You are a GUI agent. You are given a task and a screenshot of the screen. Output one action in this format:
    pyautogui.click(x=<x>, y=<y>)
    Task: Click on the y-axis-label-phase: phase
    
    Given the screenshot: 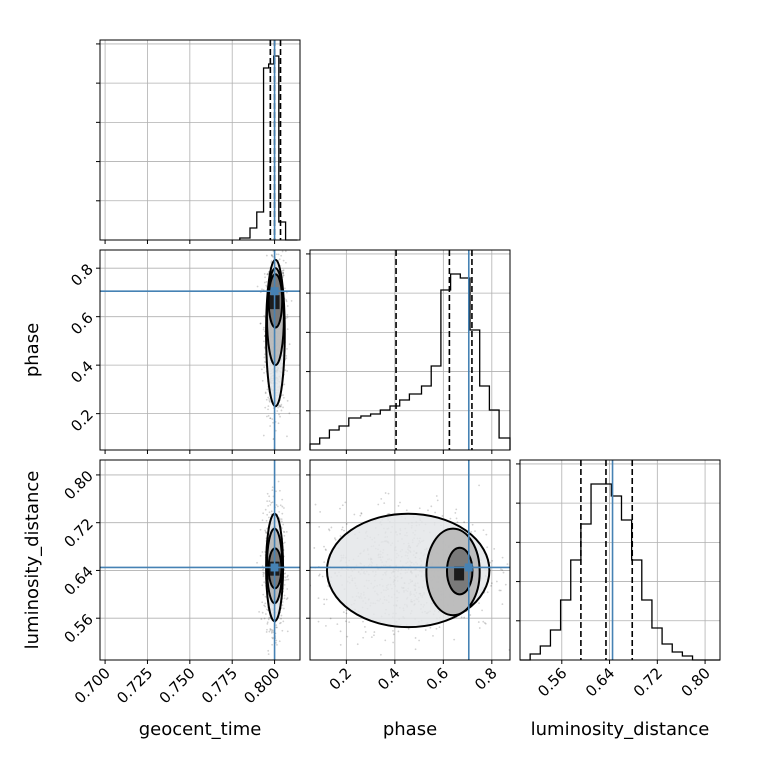 What is the action you would take?
    pyautogui.click(x=32, y=350)
    